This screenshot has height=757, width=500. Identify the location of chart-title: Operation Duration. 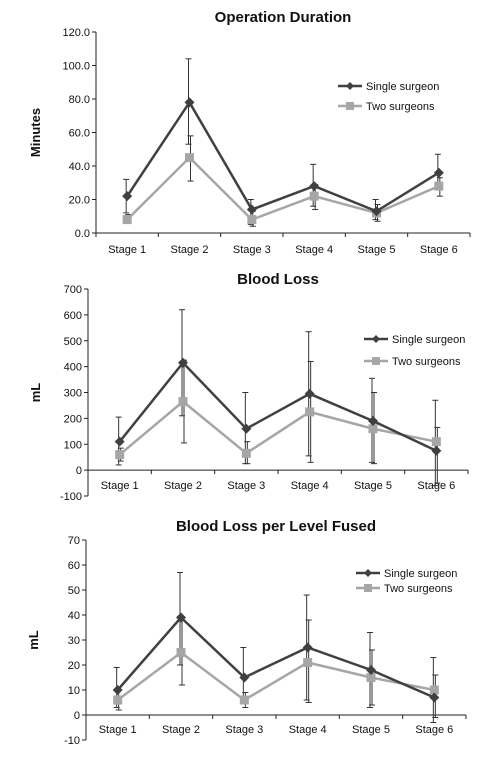
(283, 17).